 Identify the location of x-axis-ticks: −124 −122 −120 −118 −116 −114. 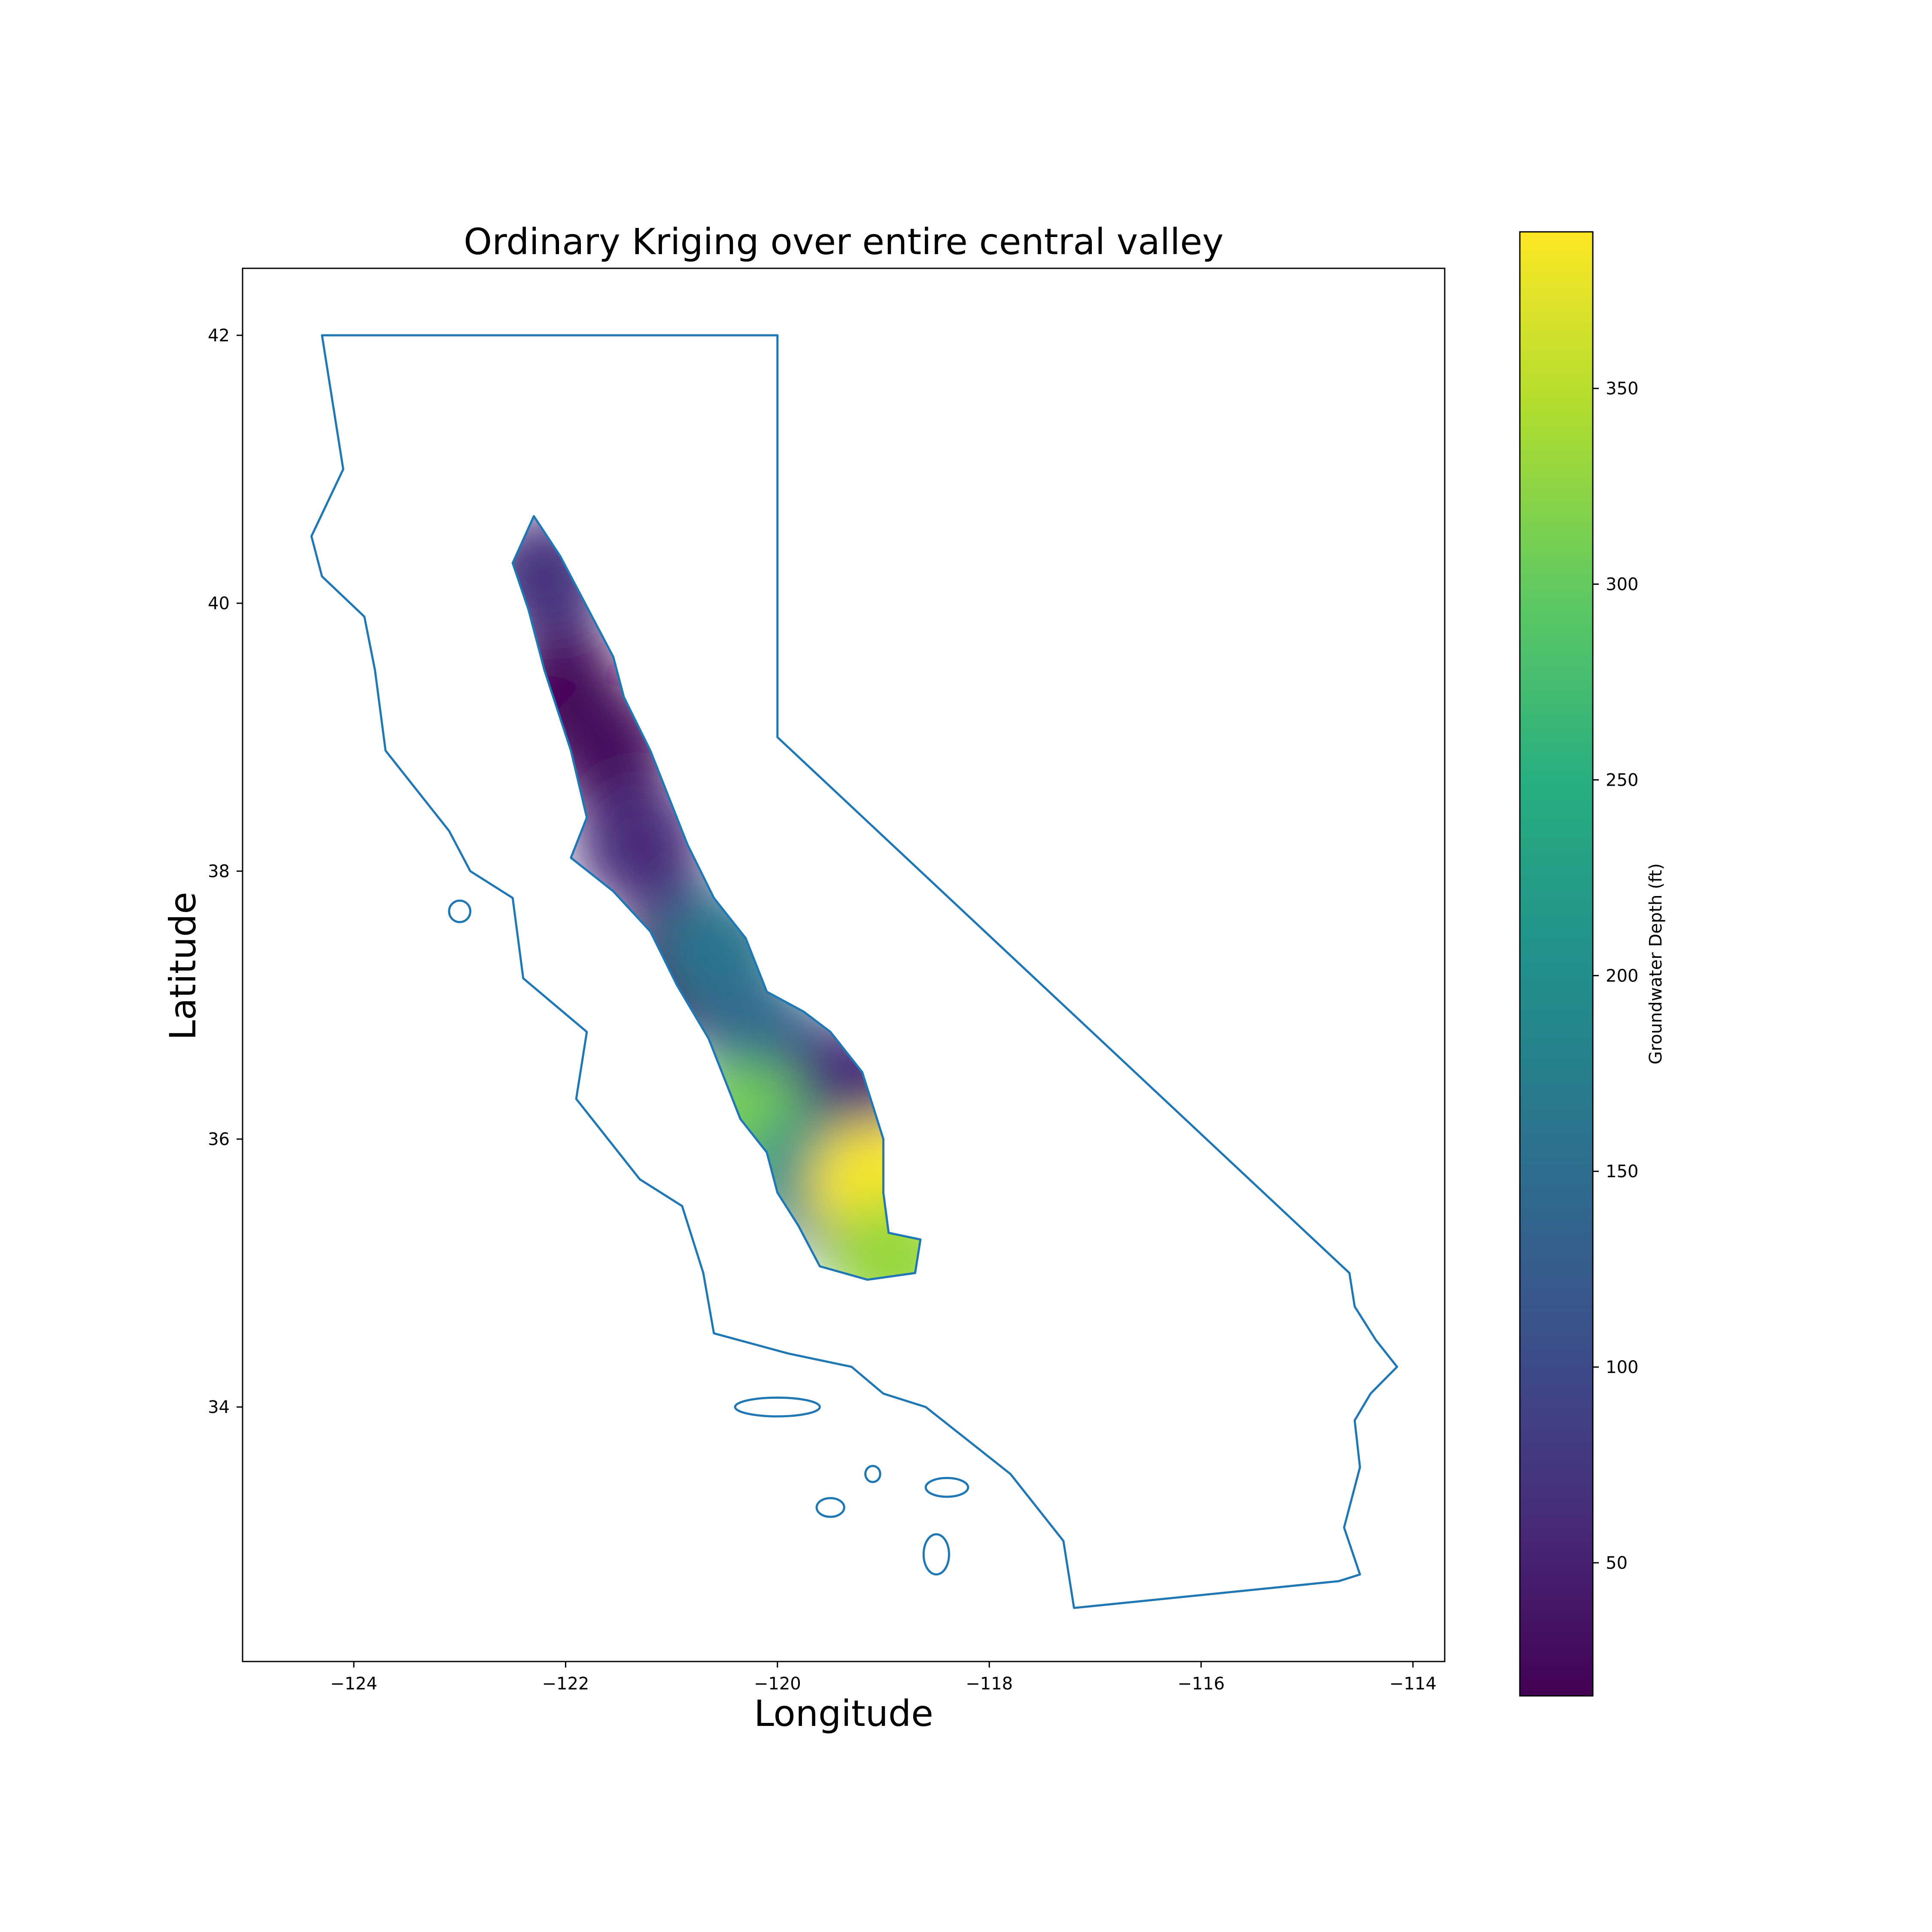
(884, 1678).